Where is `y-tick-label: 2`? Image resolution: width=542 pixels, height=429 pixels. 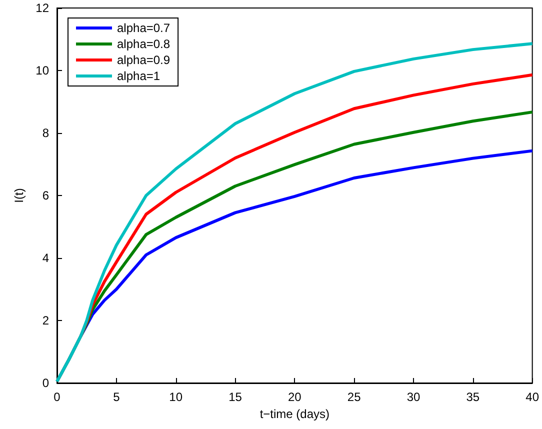
y-tick-label: 2 is located at coordinates (46, 321).